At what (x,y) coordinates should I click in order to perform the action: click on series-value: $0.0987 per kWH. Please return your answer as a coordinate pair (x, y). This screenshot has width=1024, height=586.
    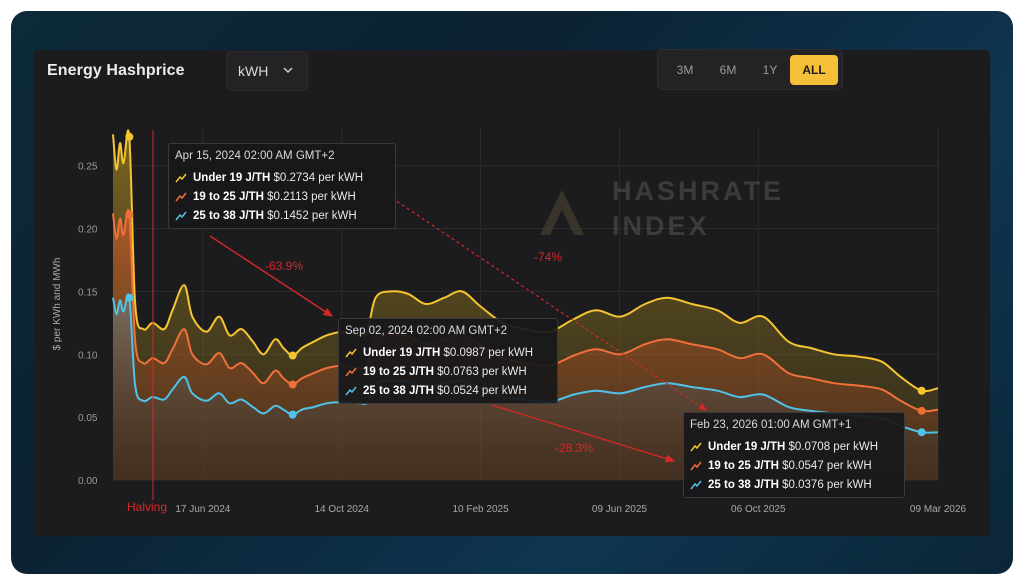
    Looking at the image, I should click on (488, 353).